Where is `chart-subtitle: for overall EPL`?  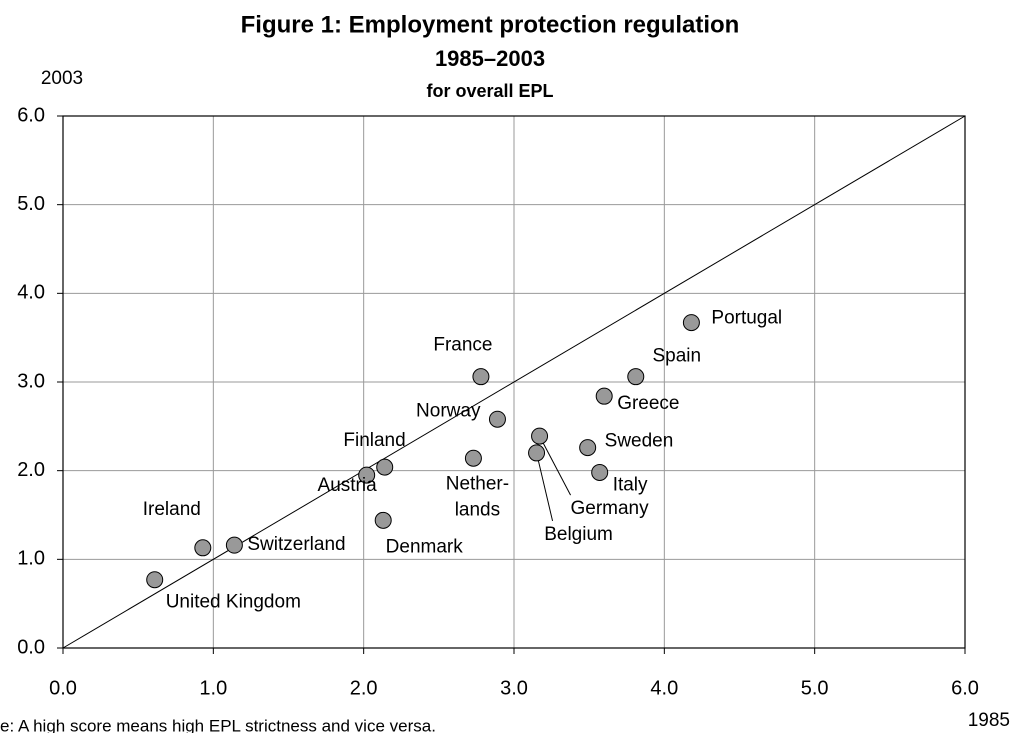
chart-subtitle: for overall EPL is located at coordinates (489, 91).